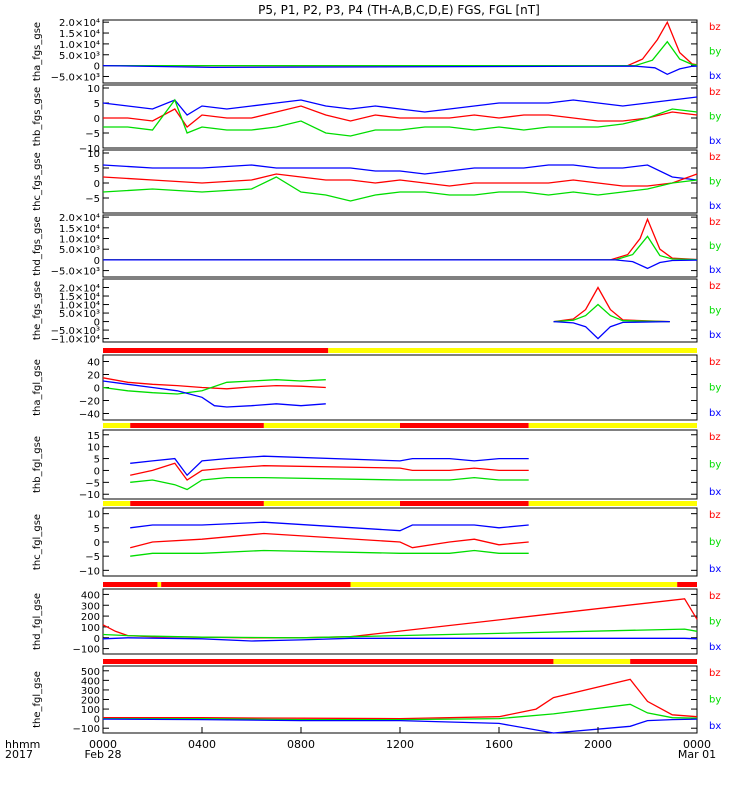  What do you see at coordinates (301, 744) in the screenshot?
I see `x-tick-label: 0800` at bounding box center [301, 744].